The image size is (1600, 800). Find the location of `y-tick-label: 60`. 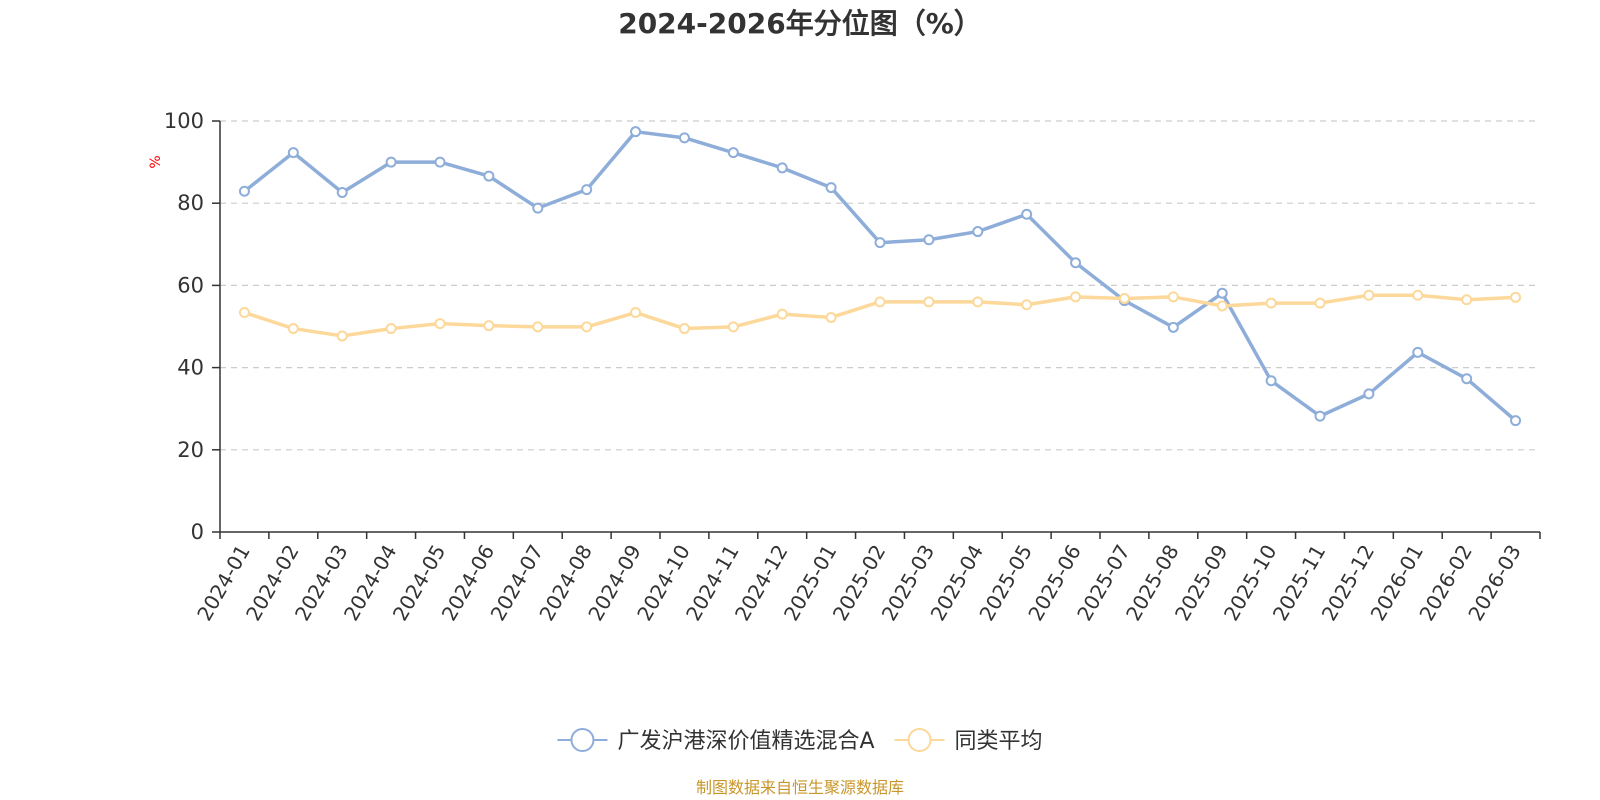

y-tick-label: 60 is located at coordinates (190, 285).